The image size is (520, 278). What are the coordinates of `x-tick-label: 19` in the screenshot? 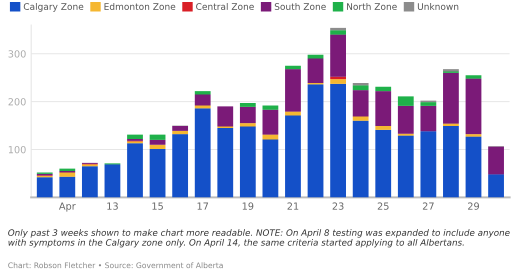 It's located at (248, 206).